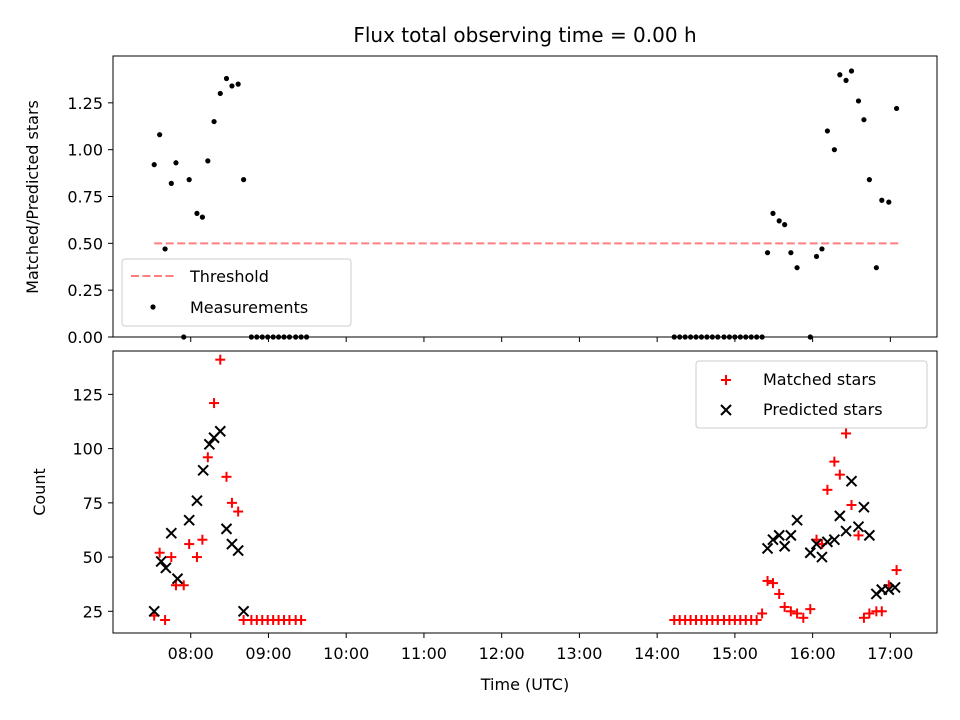  I want to click on bottom-y-tick-label: 125, so click(87, 394).